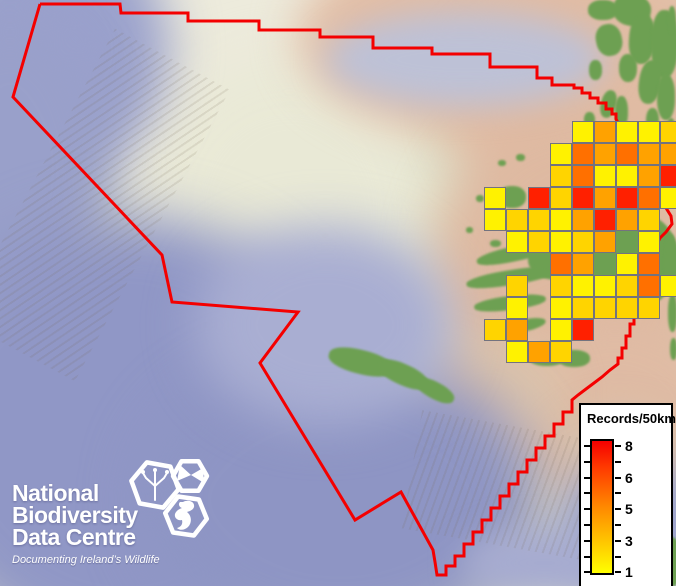  I want to click on legend-tick-label: 8, so click(629, 446).